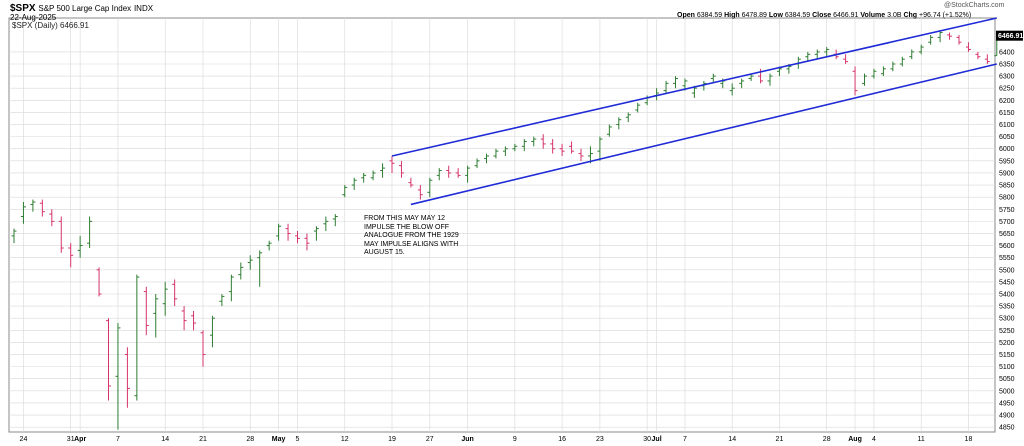  I want to click on y-tick-label: 5850, so click(1007, 186).